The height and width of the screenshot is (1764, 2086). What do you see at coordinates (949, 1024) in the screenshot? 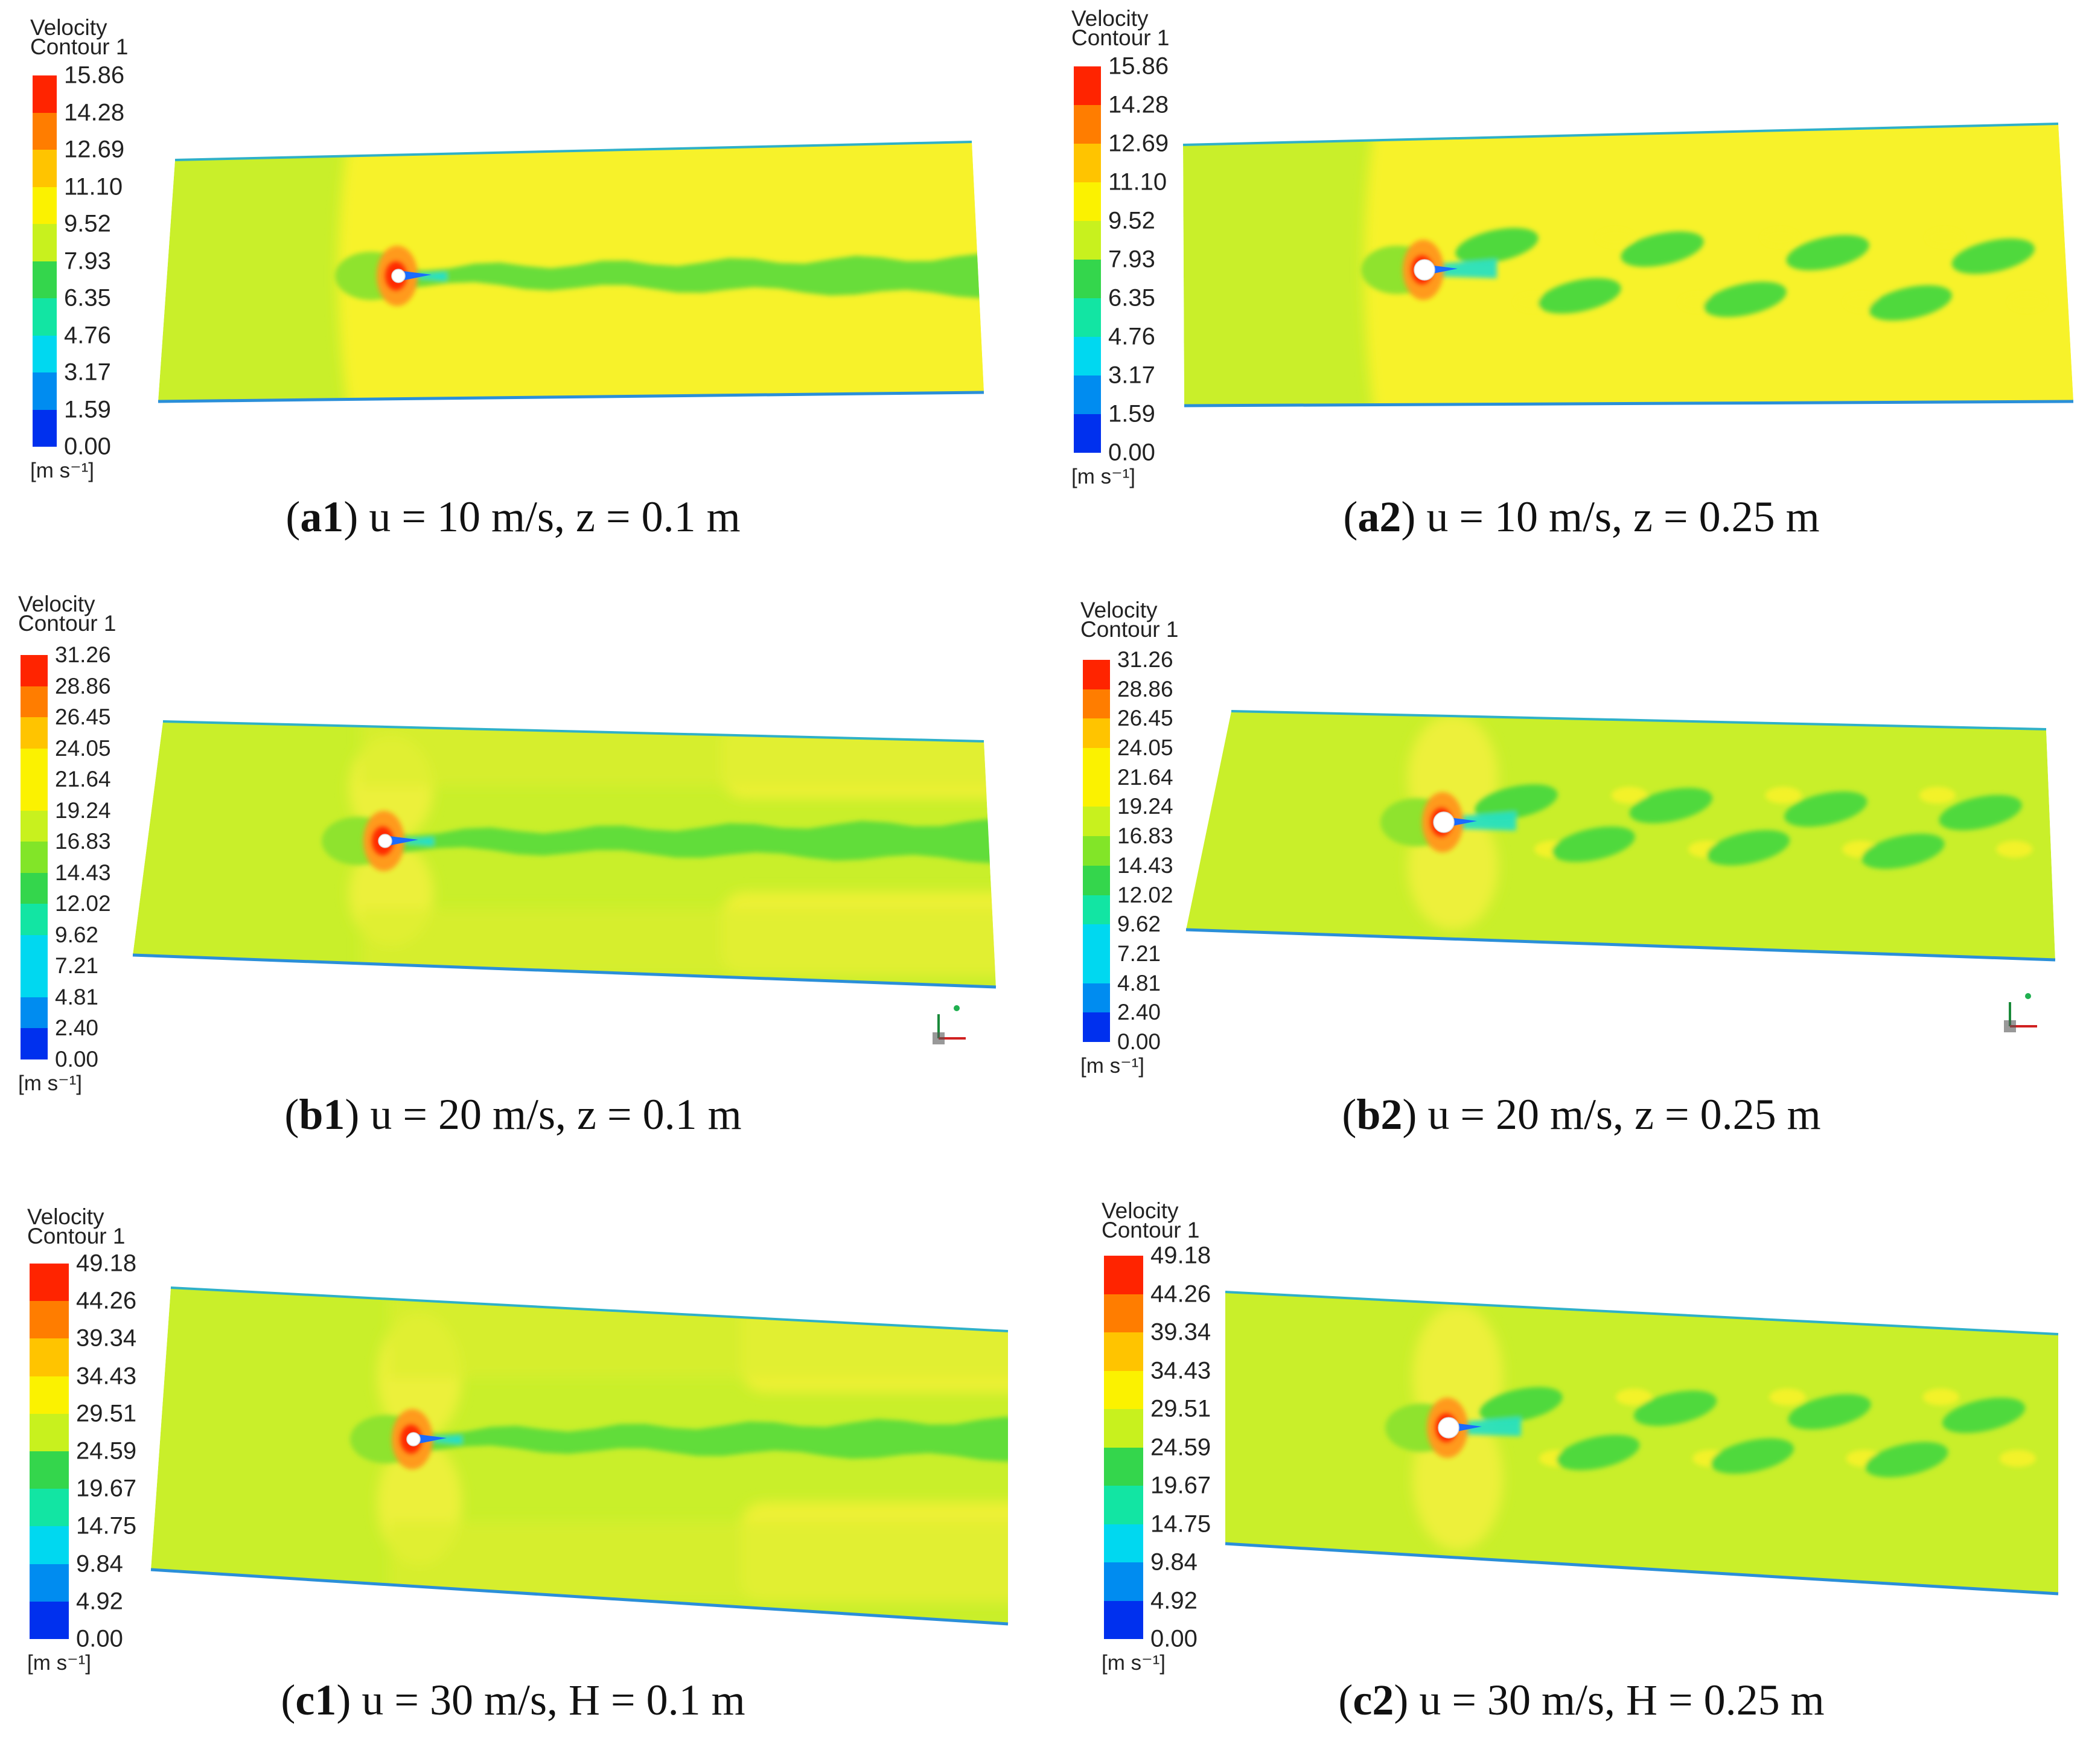
I see `axis-triad-icon` at bounding box center [949, 1024].